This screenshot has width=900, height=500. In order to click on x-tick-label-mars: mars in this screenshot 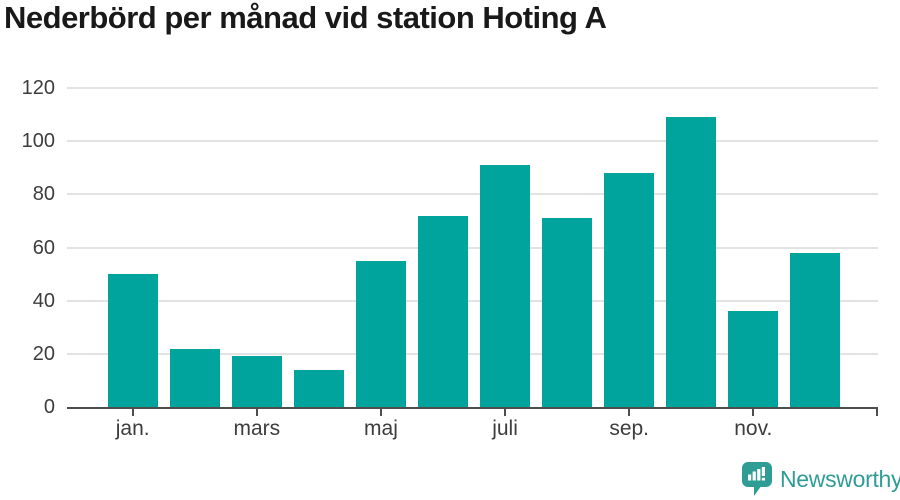, I will do `click(257, 428)`.